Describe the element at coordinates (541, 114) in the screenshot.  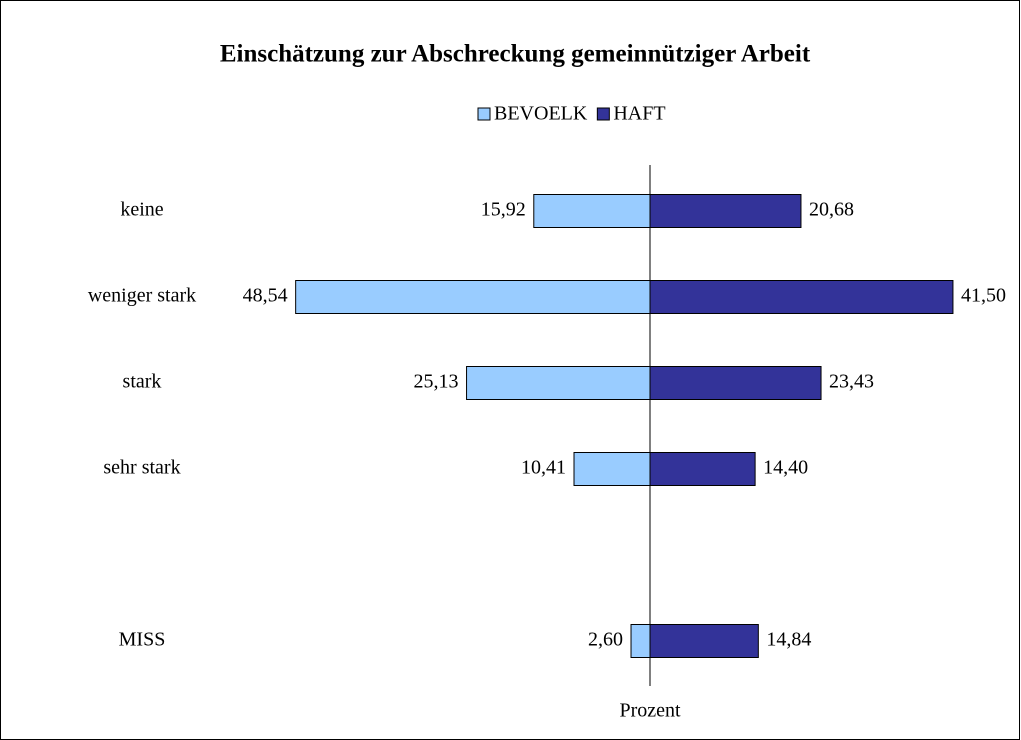
I see `legend-label: BEVOELK` at that location.